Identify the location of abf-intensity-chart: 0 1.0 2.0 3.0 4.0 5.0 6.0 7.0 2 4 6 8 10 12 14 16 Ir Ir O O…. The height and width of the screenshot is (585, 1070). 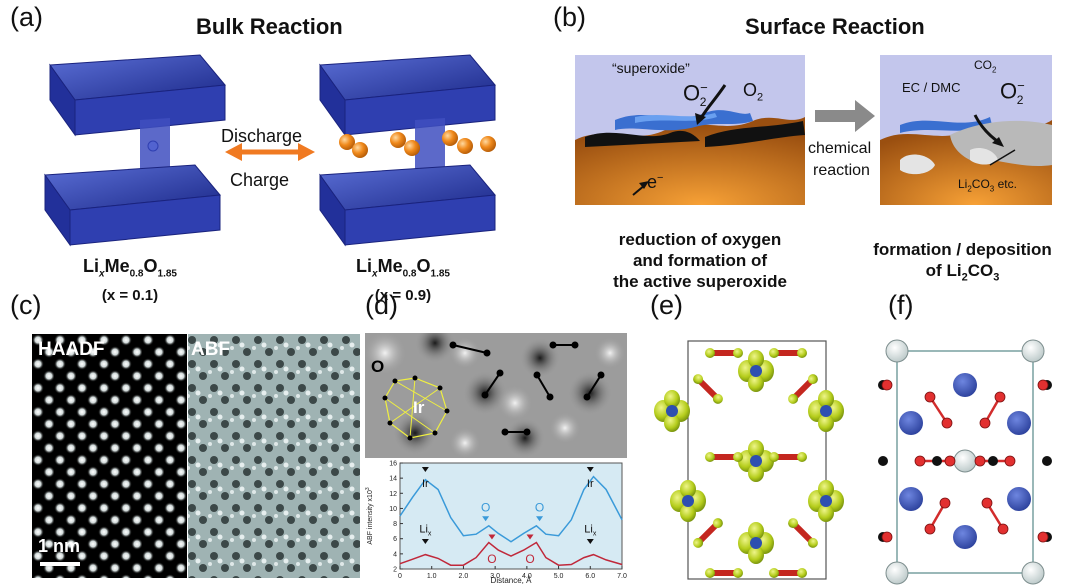
(496, 523).